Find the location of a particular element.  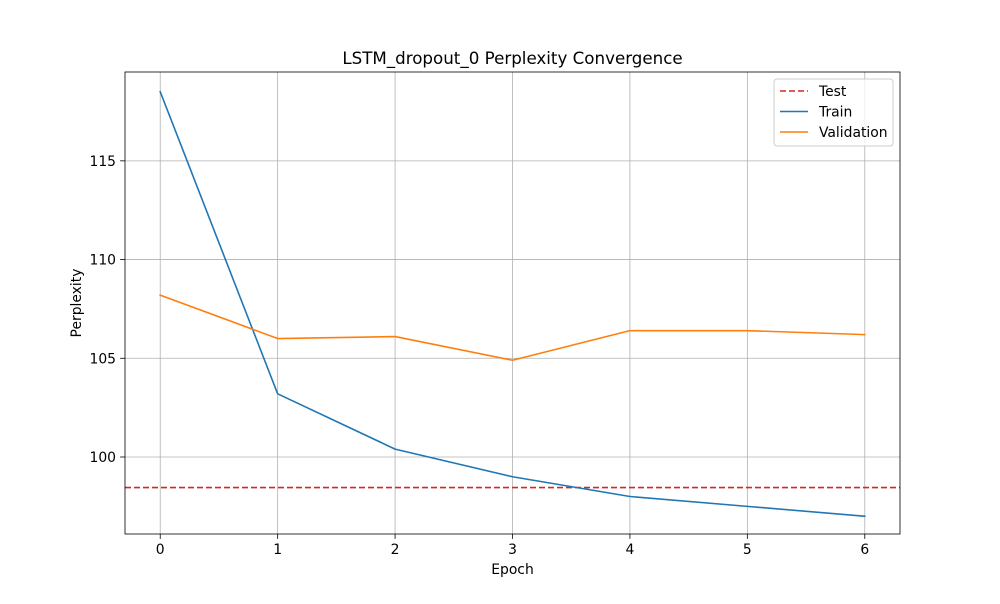

x-tick-label: 3 is located at coordinates (512, 550).